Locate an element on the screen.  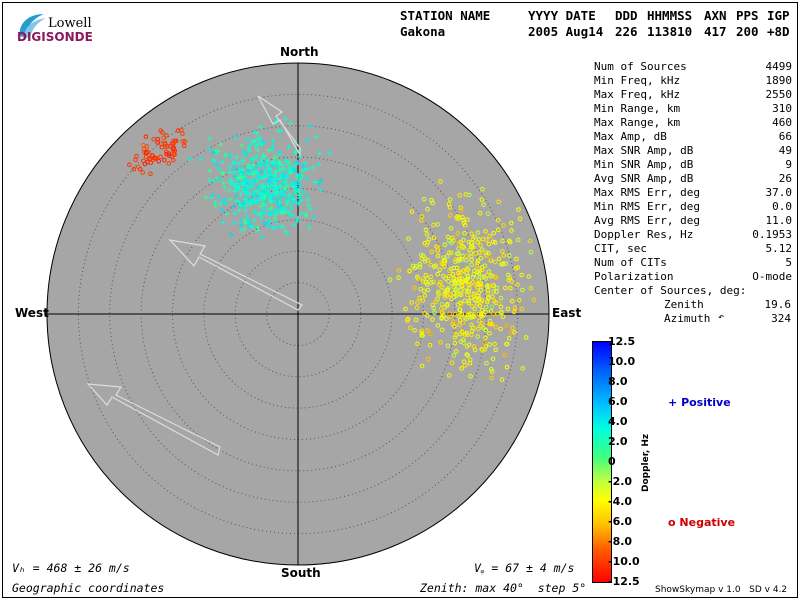
stat-row: Min Freq, kHz 1890 is located at coordinates (693, 81).